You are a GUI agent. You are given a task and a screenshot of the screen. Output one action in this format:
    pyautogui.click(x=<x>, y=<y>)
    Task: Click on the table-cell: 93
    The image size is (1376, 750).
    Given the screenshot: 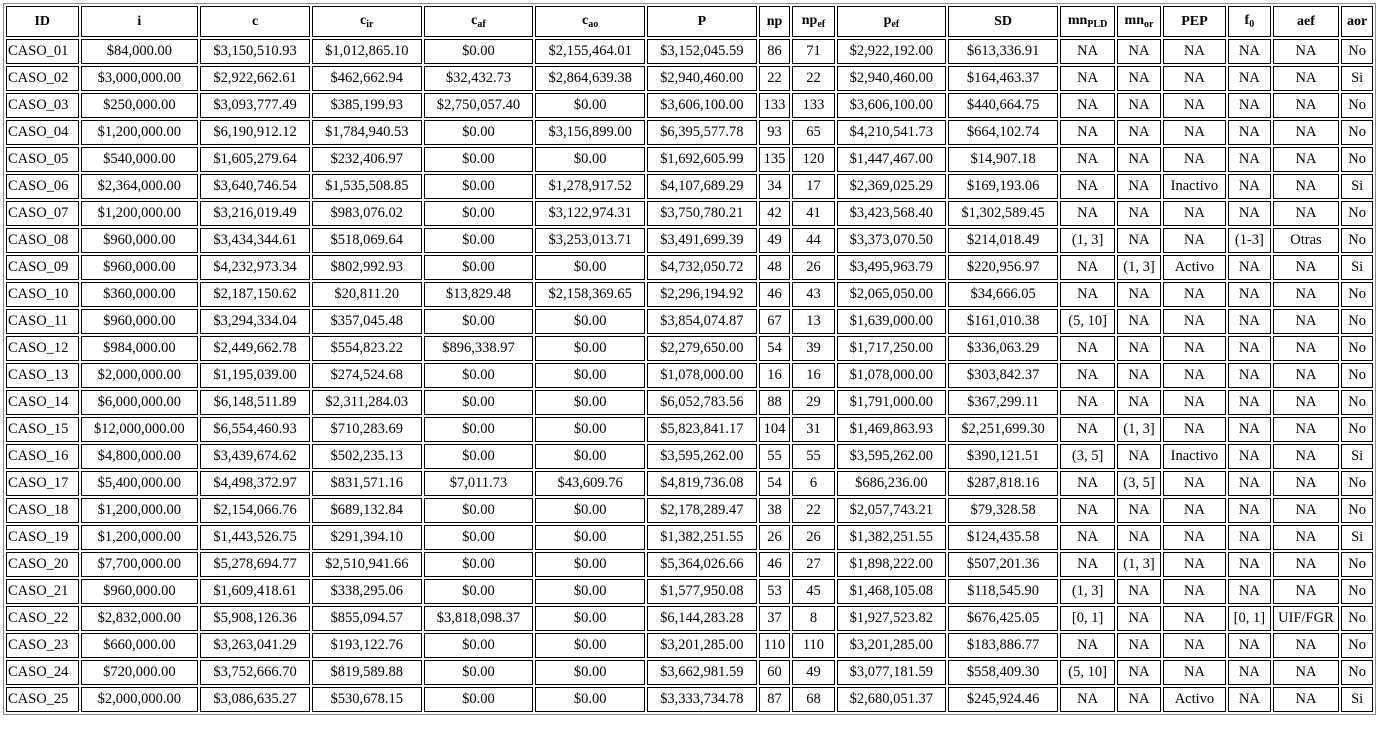 What is the action you would take?
    pyautogui.click(x=774, y=132)
    